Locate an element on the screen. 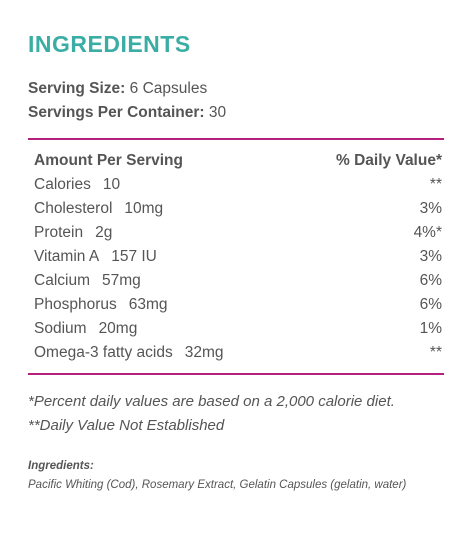 The image size is (475, 540). serving-size-label: Serving Size: is located at coordinates (77, 88).